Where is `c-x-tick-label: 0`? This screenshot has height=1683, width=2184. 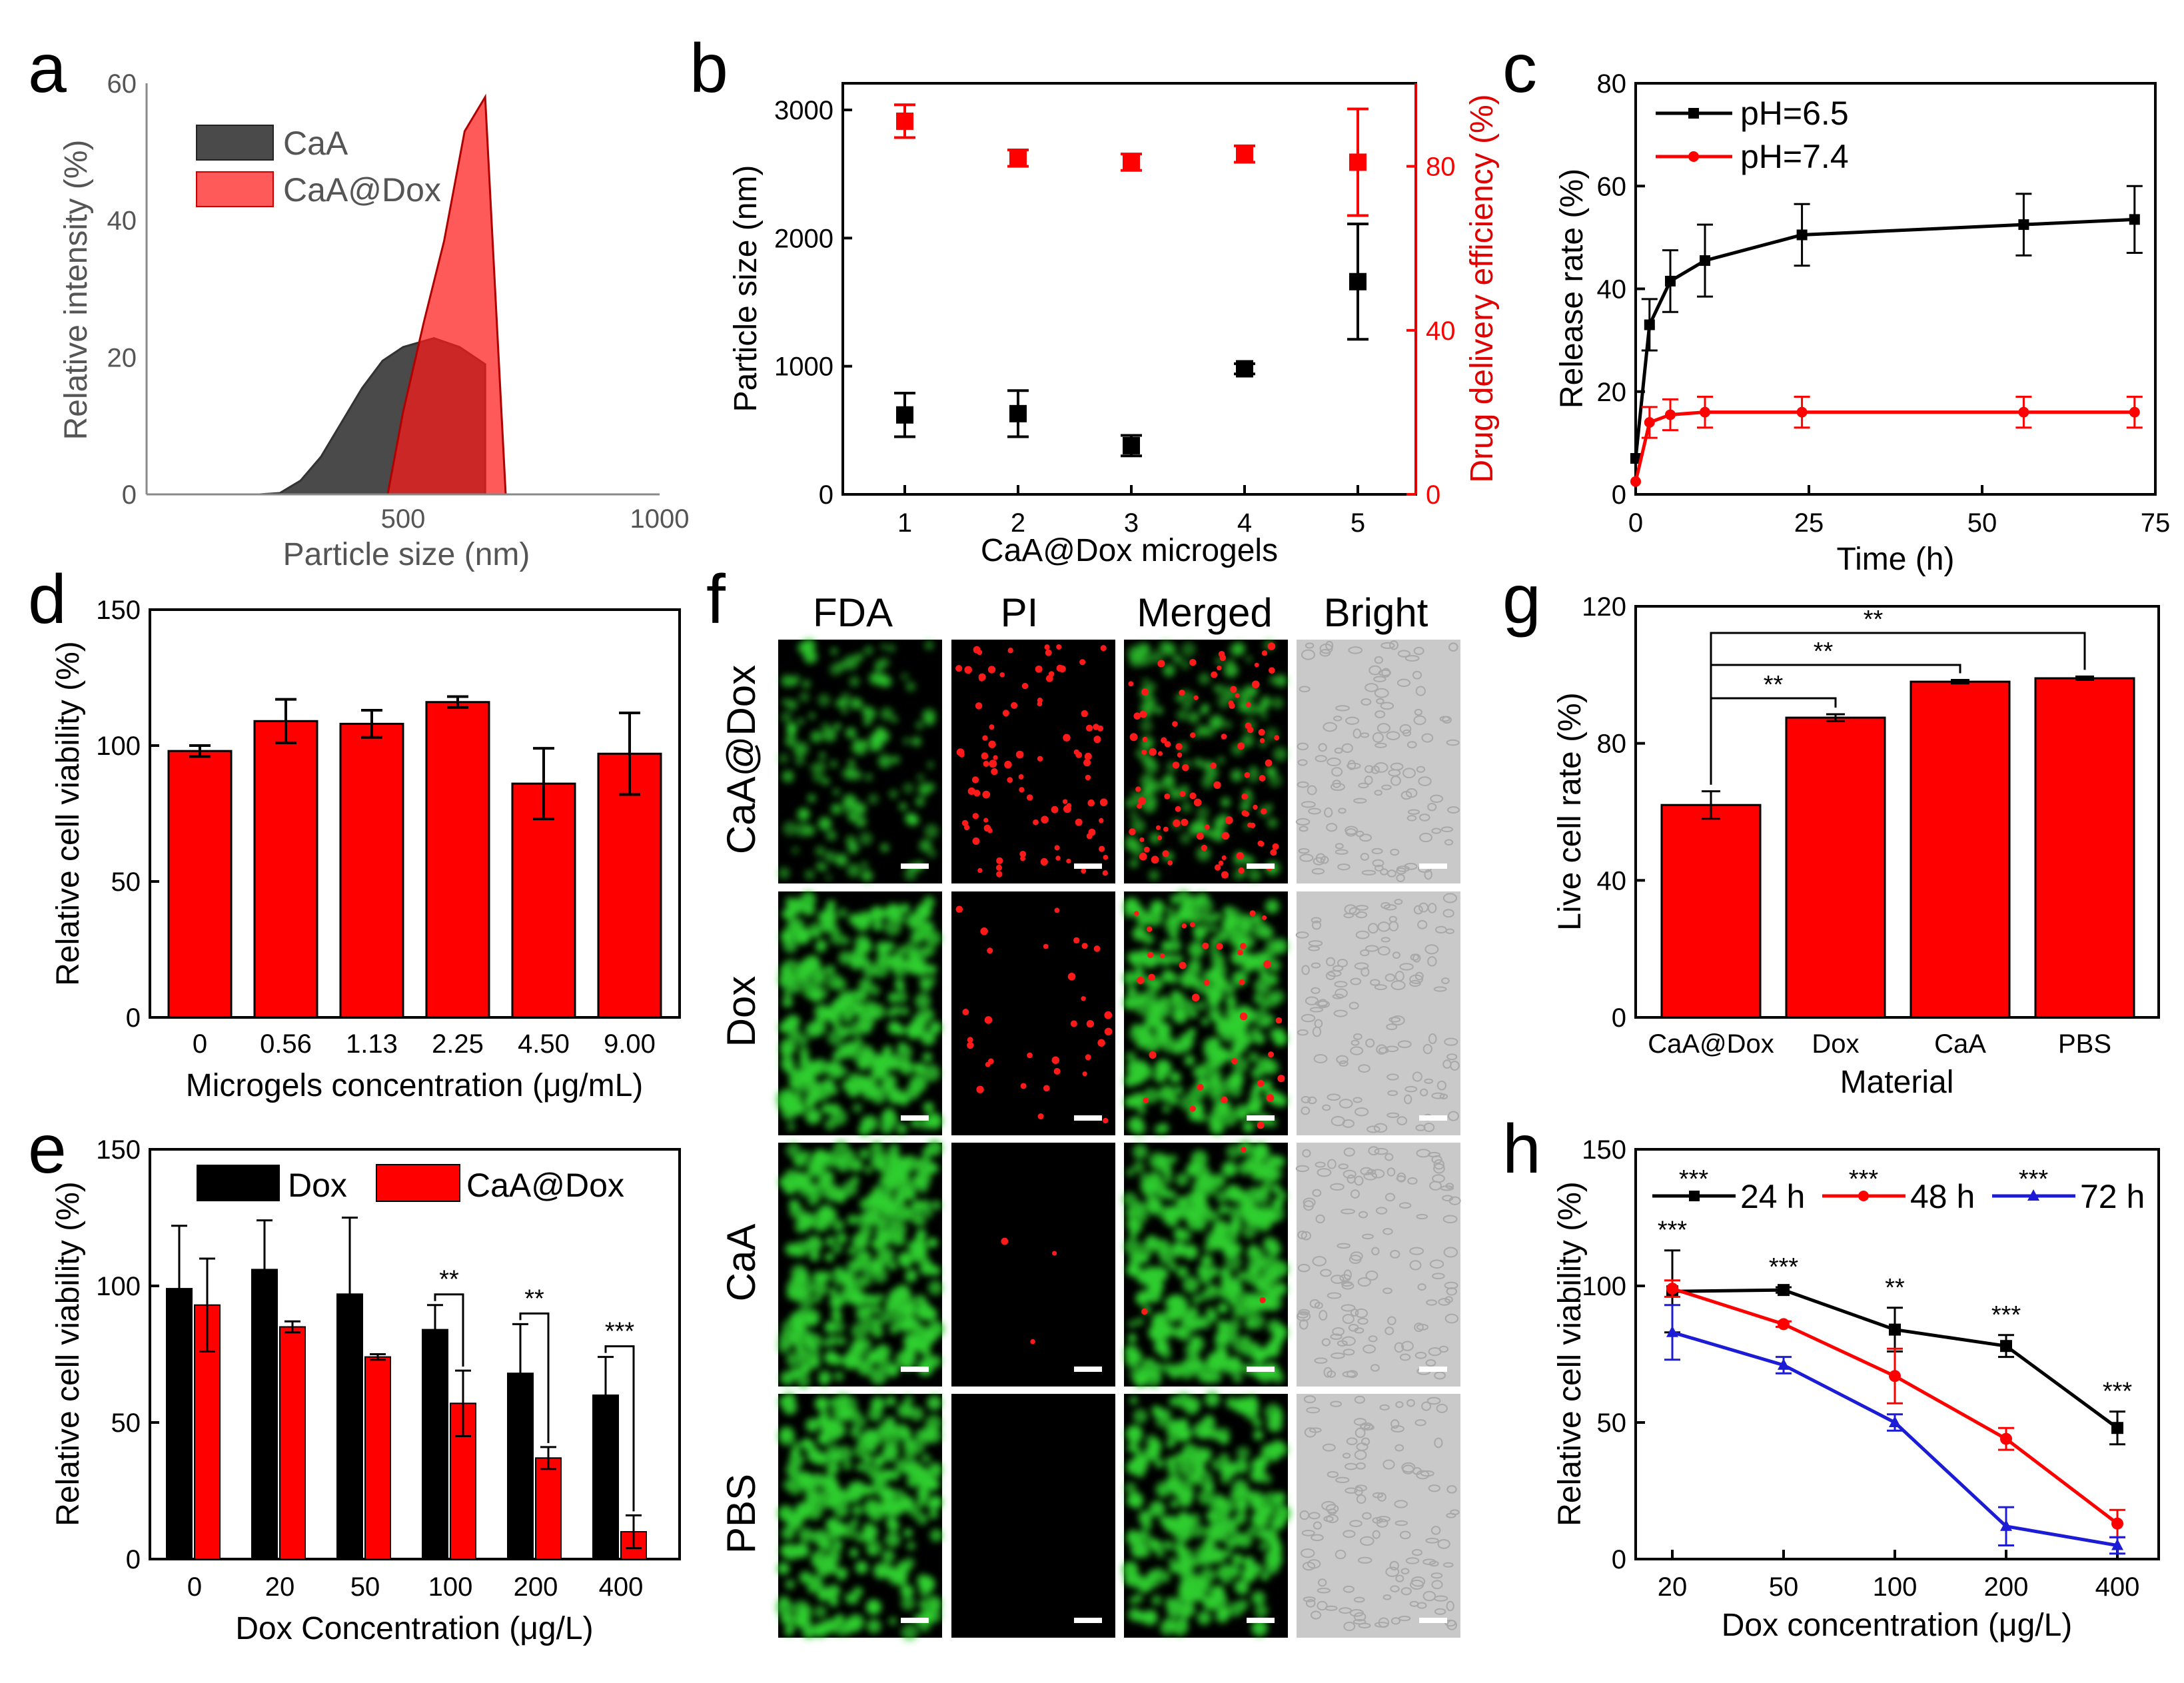 c-x-tick-label: 0 is located at coordinates (1635, 523).